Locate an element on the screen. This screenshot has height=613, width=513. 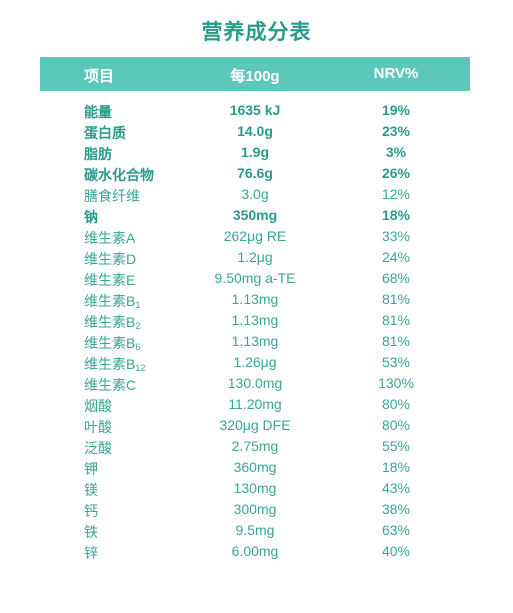
table-row: 能量 1635 kJ 19% is located at coordinates (255, 110).